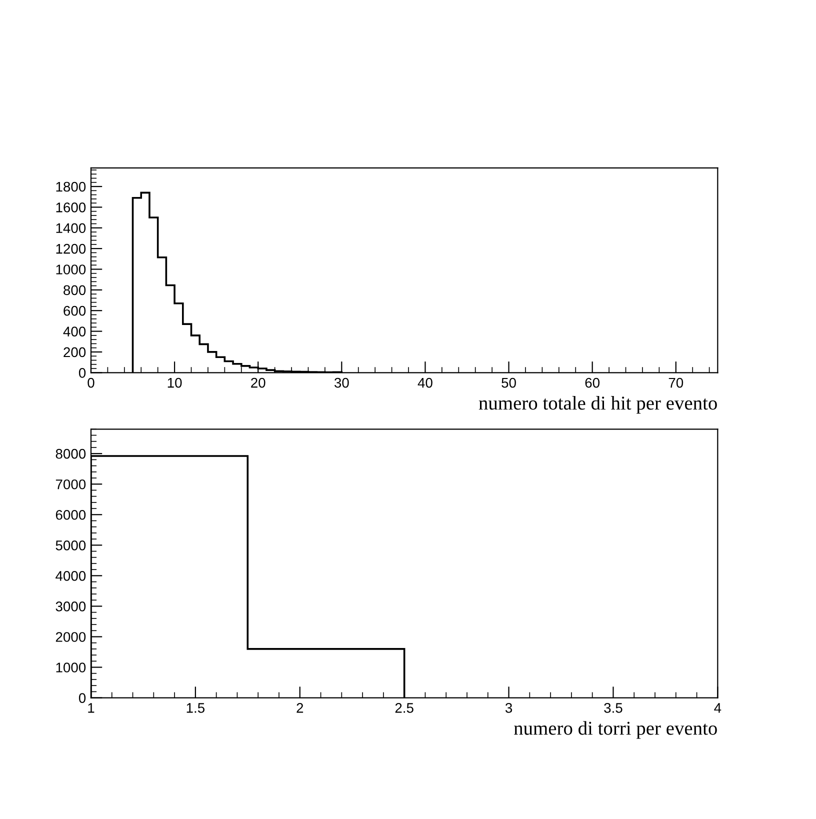 The width and height of the screenshot is (816, 819). What do you see at coordinates (175, 383) in the screenshot?
I see `x-tick-label: 10` at bounding box center [175, 383].